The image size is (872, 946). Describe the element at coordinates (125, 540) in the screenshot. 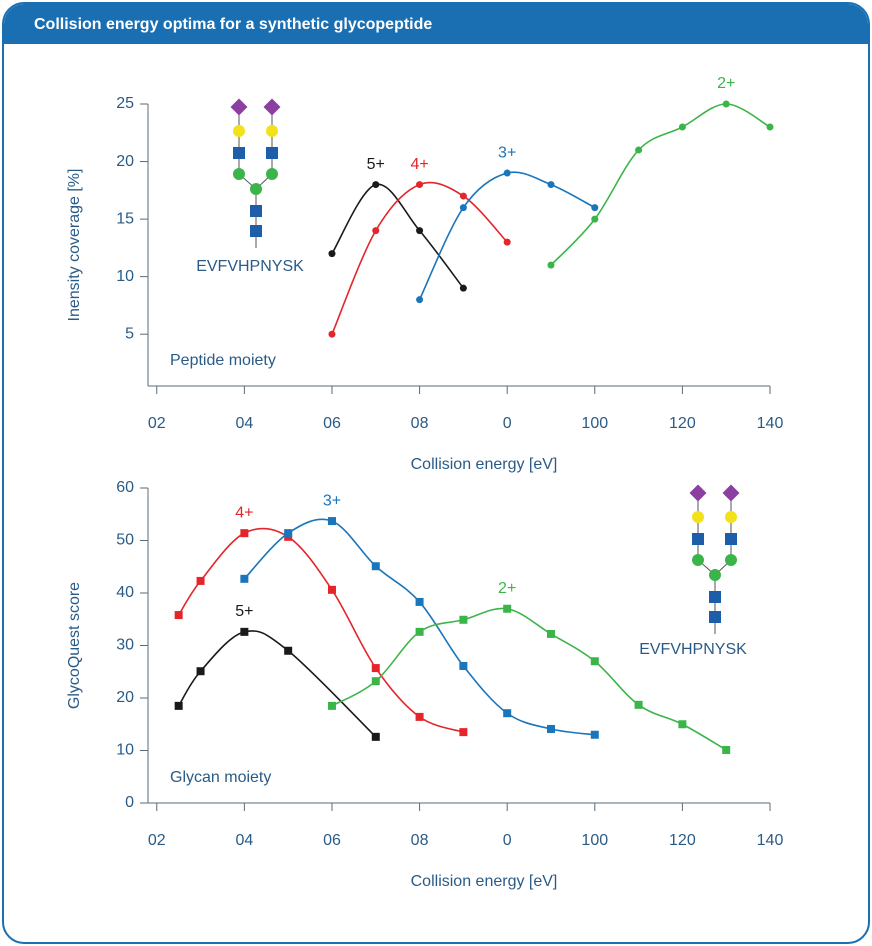

I see `y-tick-label: 50` at that location.